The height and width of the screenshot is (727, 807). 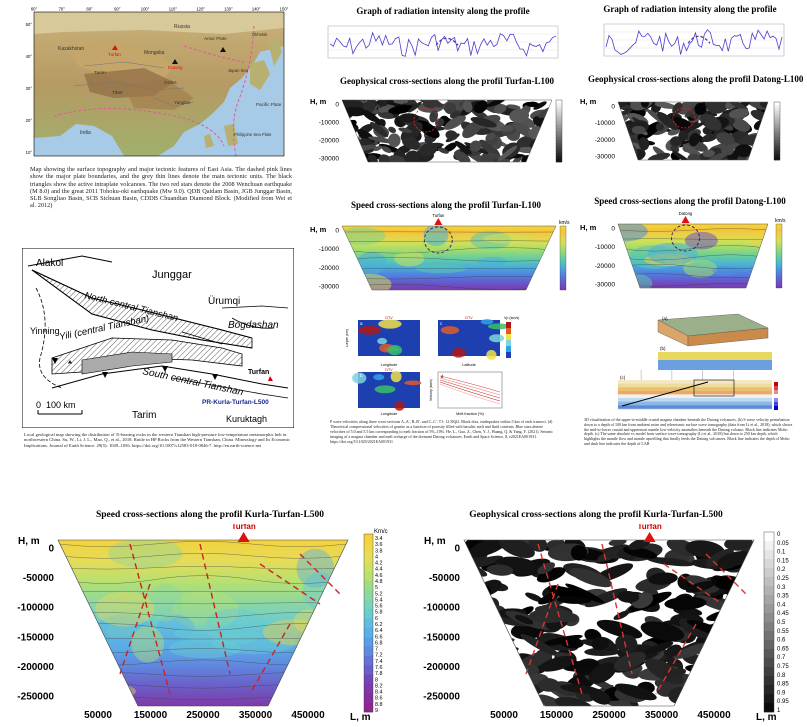 What do you see at coordinates (783, 597) in the screenshot?
I see `colorbar-tick: 0.35` at bounding box center [783, 597].